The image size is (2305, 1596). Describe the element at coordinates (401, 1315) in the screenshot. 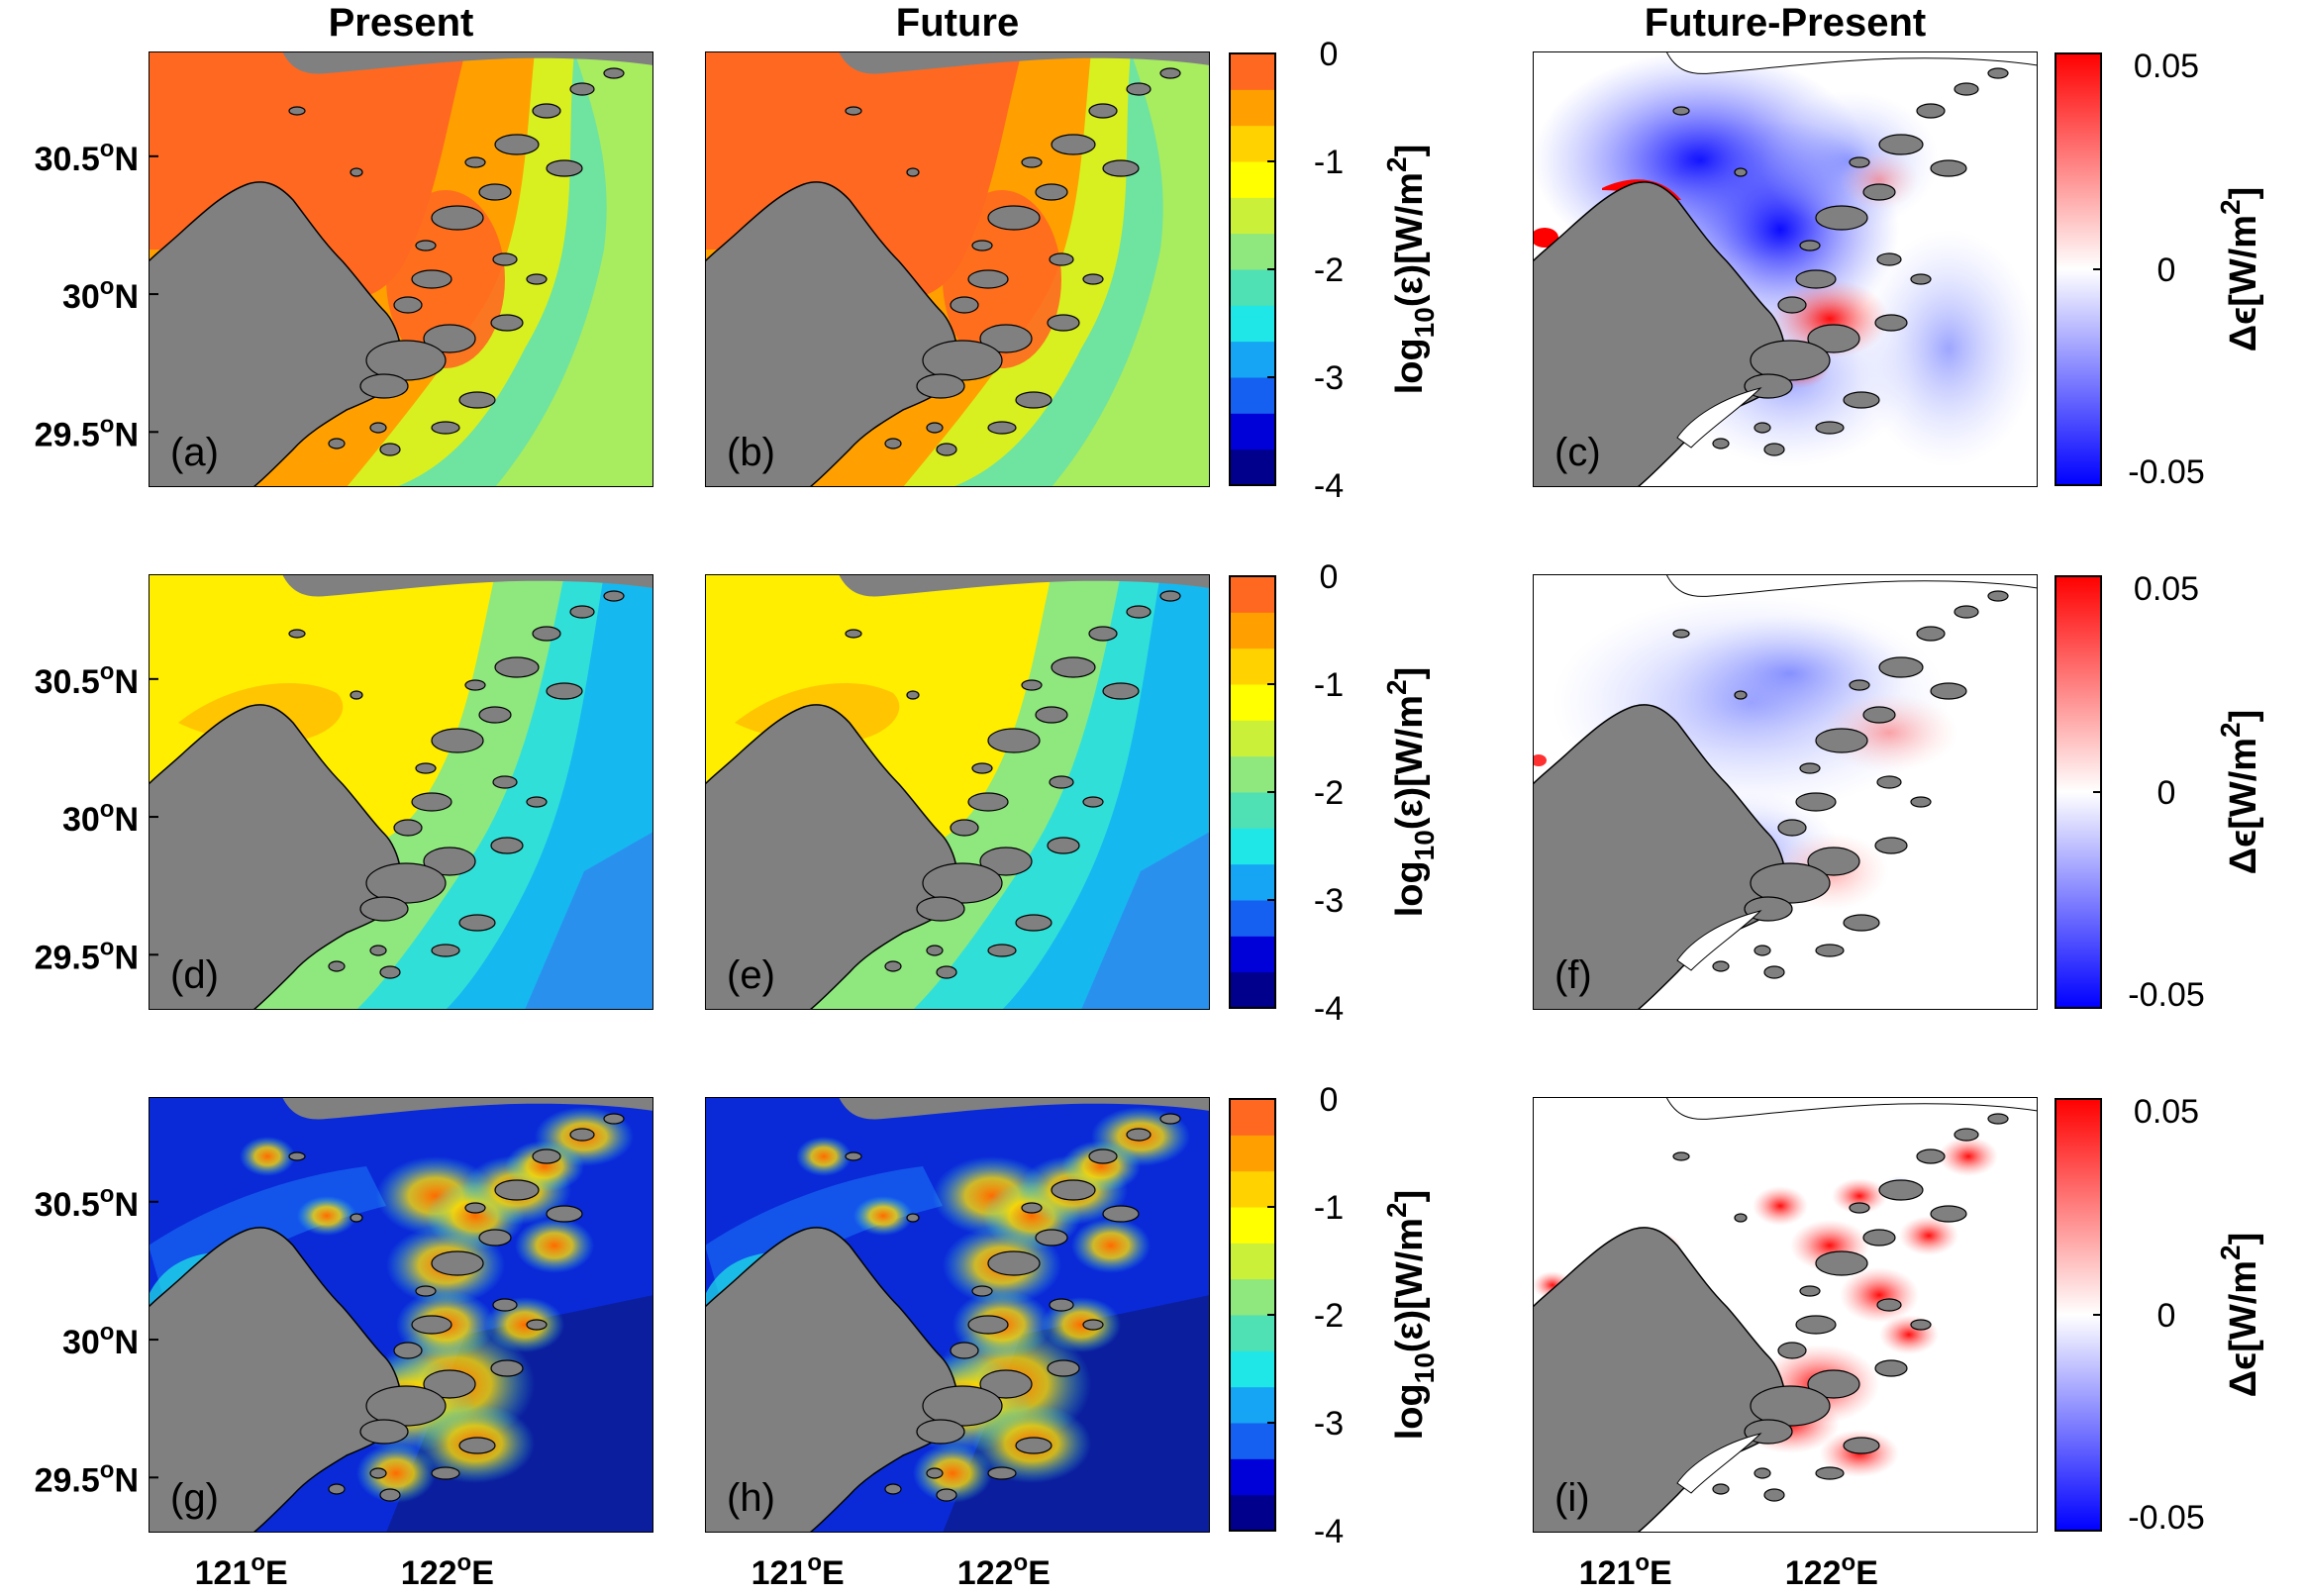

I see `map-panel-g: (g)` at that location.